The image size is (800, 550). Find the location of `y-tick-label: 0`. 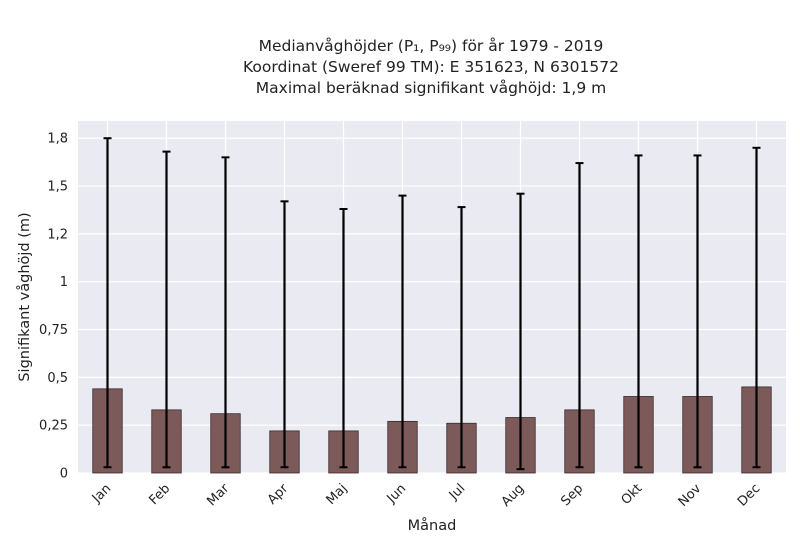

y-tick-label: 0 is located at coordinates (64, 474).